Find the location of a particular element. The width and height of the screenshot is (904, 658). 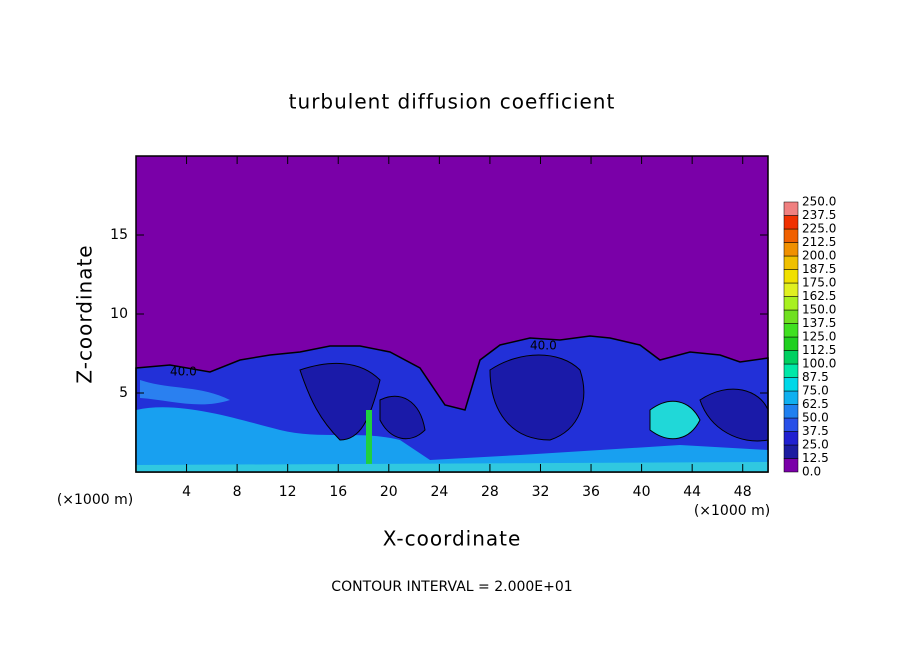

colorbar-label: 250.0 is located at coordinates (819, 202).